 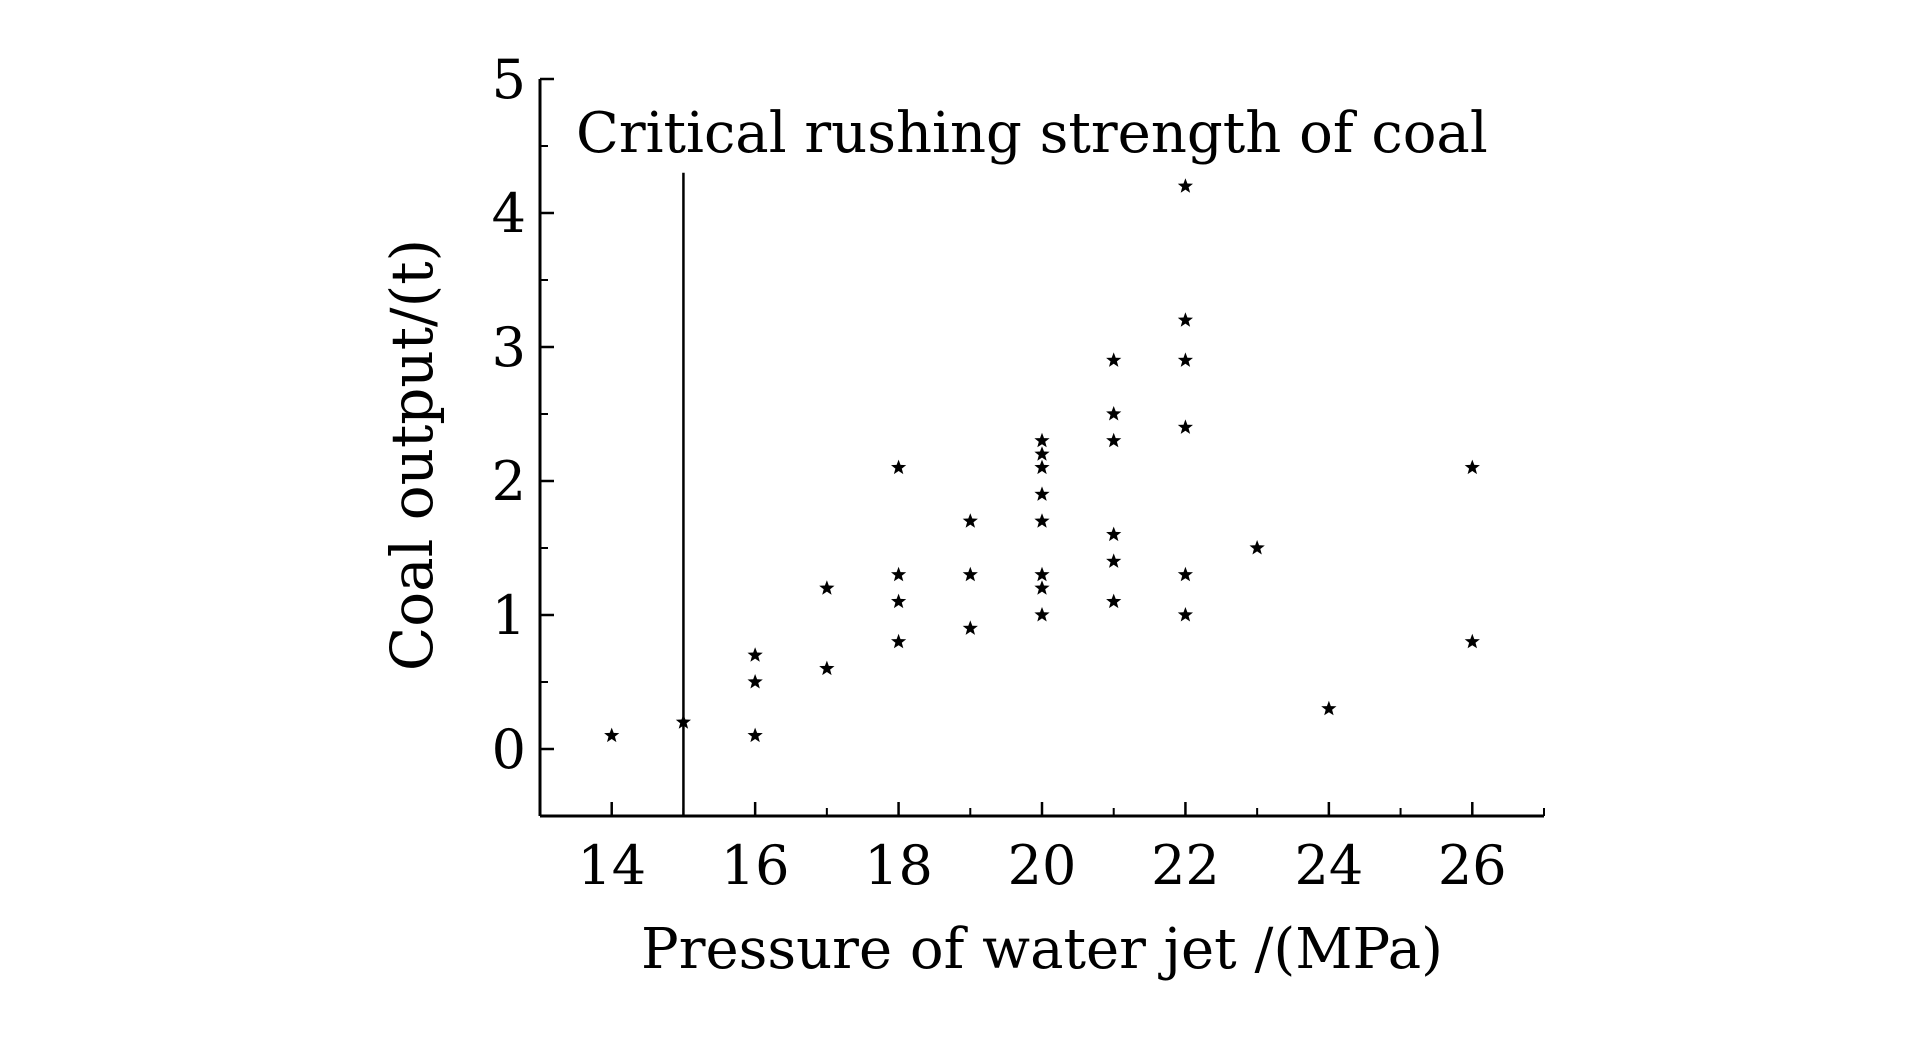 I want to click on x-tick-label: 26, so click(x=1472, y=865).